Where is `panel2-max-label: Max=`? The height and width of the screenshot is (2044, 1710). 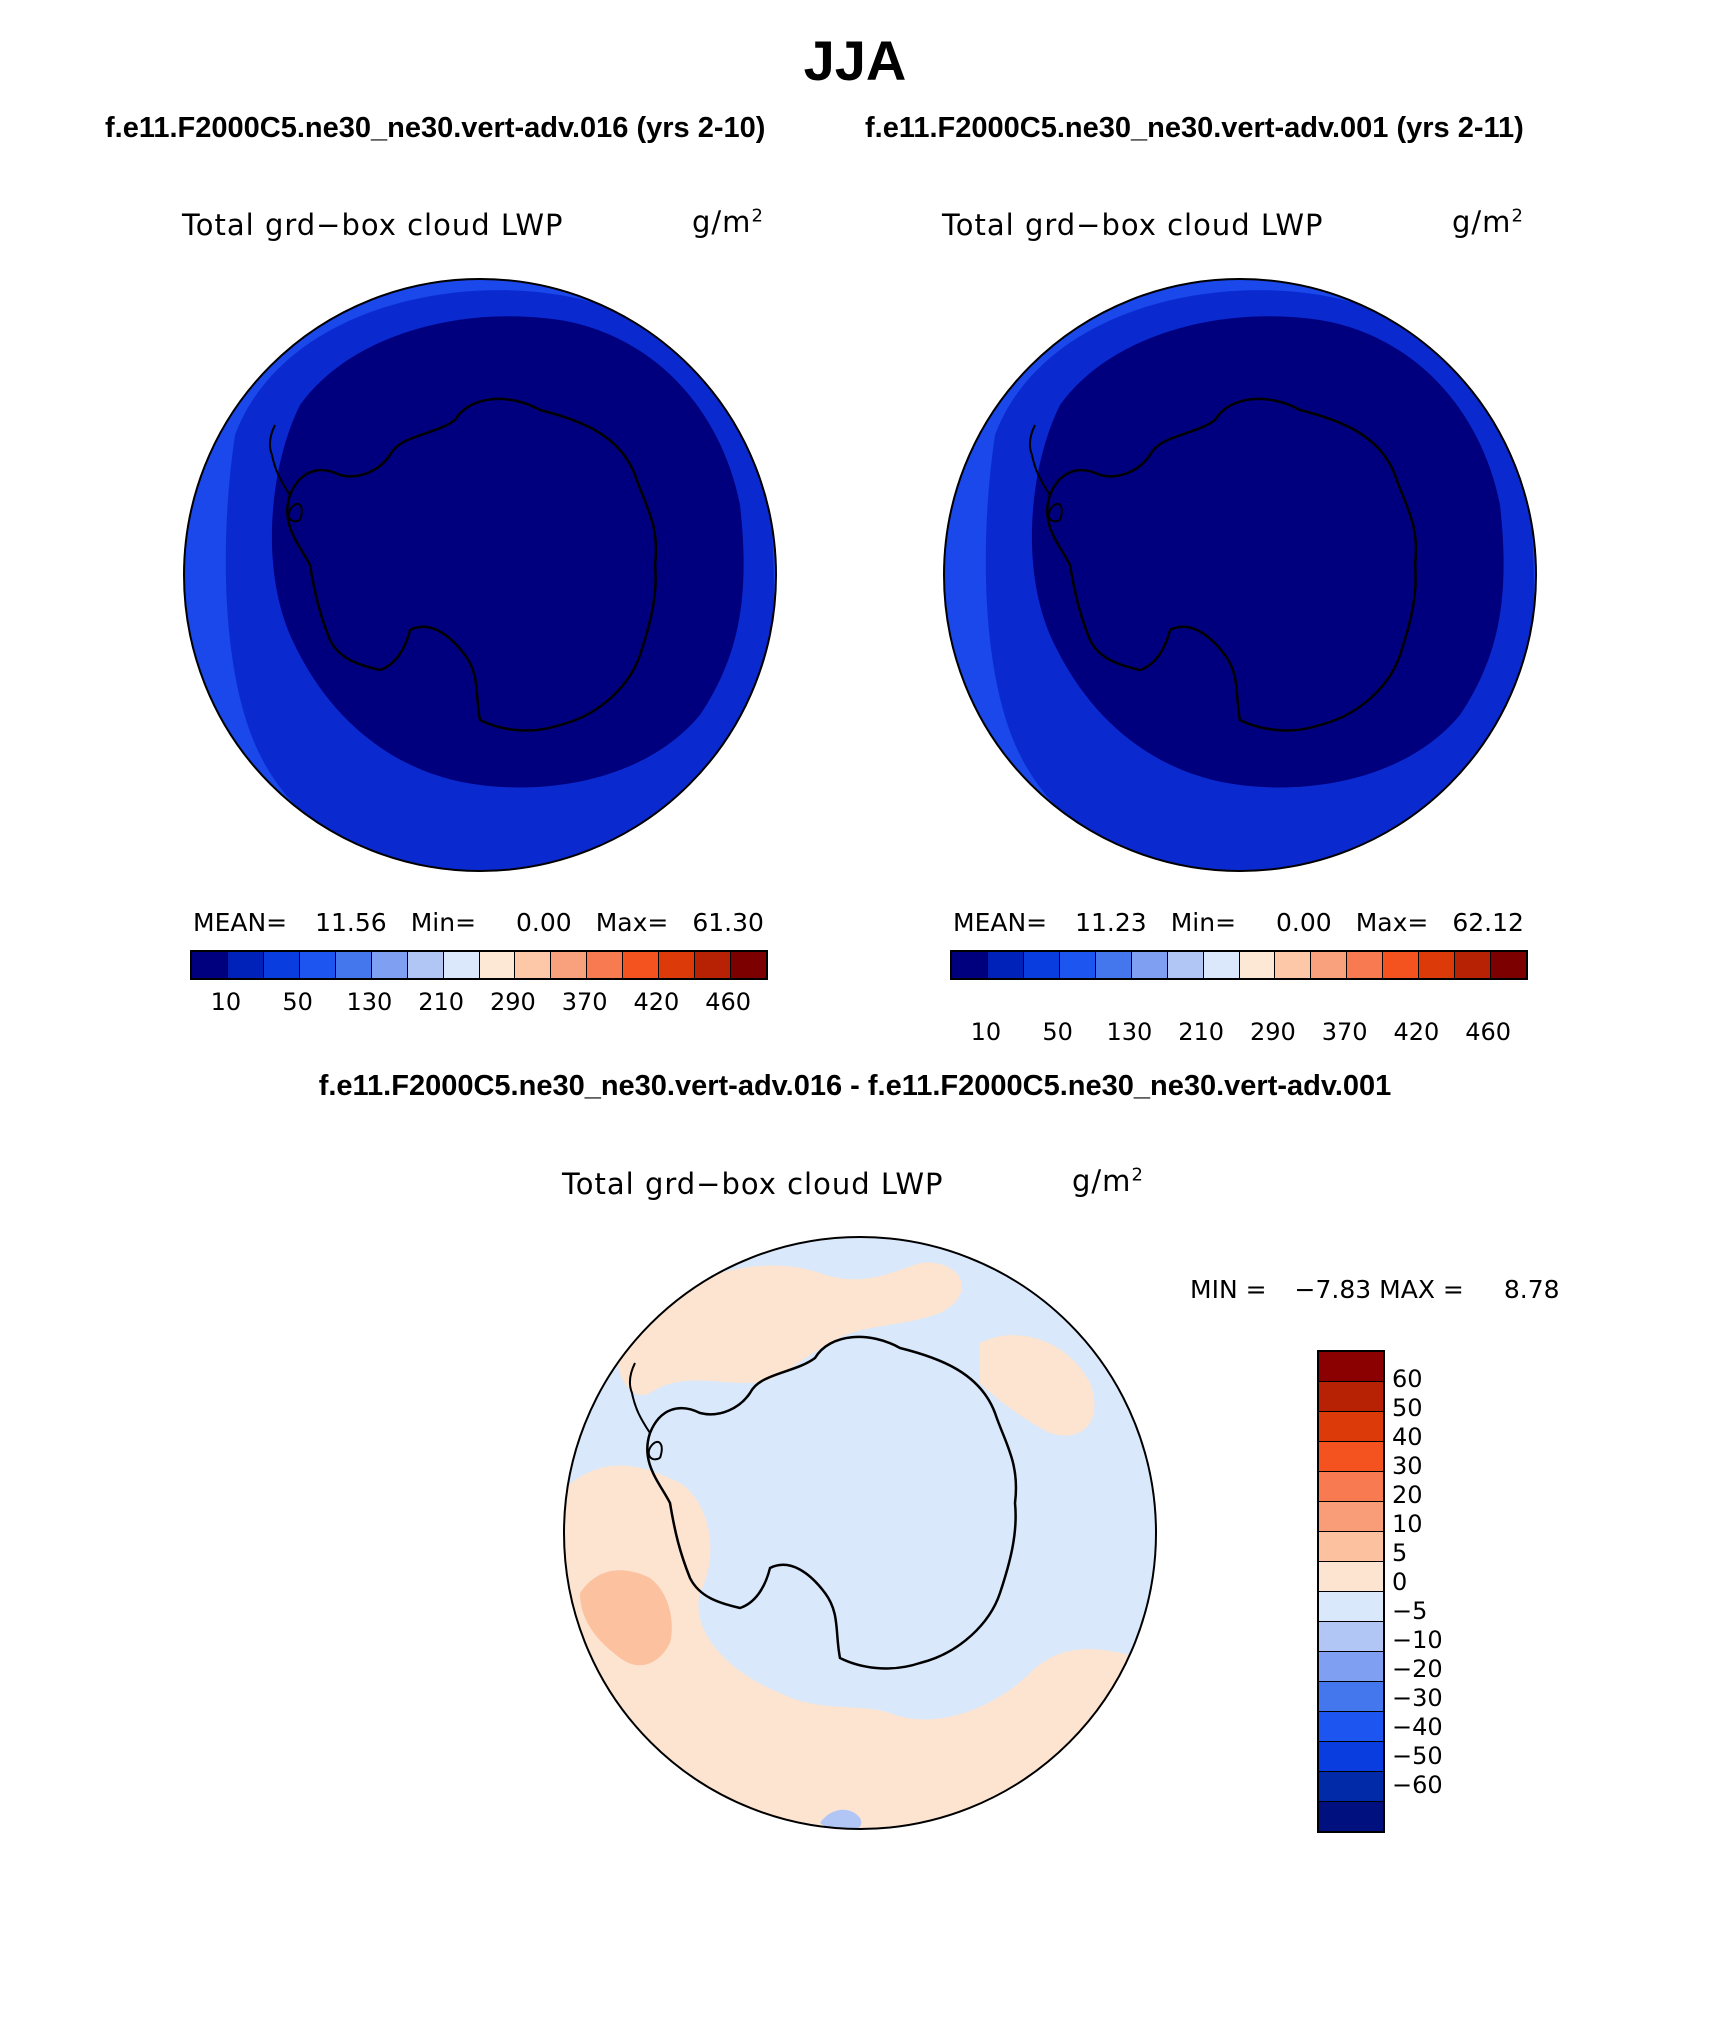
panel2-max-label: Max= is located at coordinates (1392, 922).